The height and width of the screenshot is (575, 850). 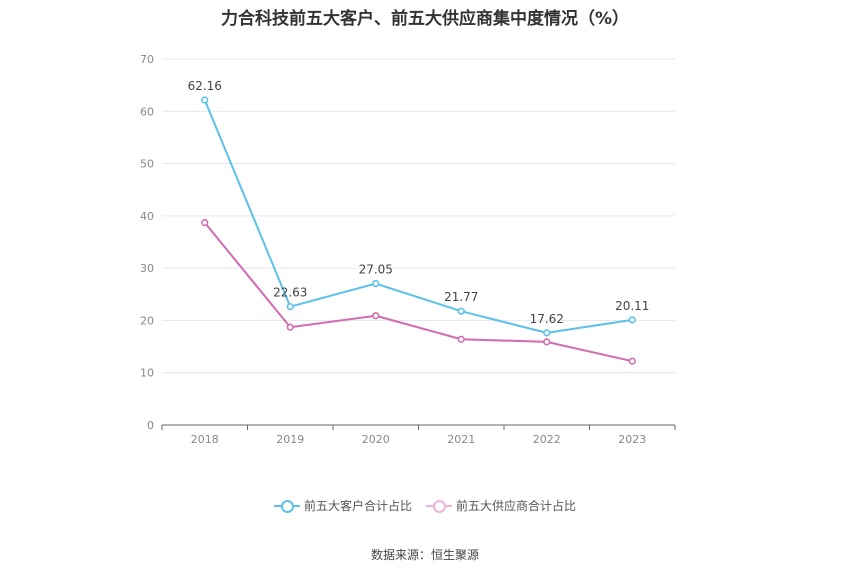 I want to click on data-label-0-1: 22.63, so click(x=290, y=293).